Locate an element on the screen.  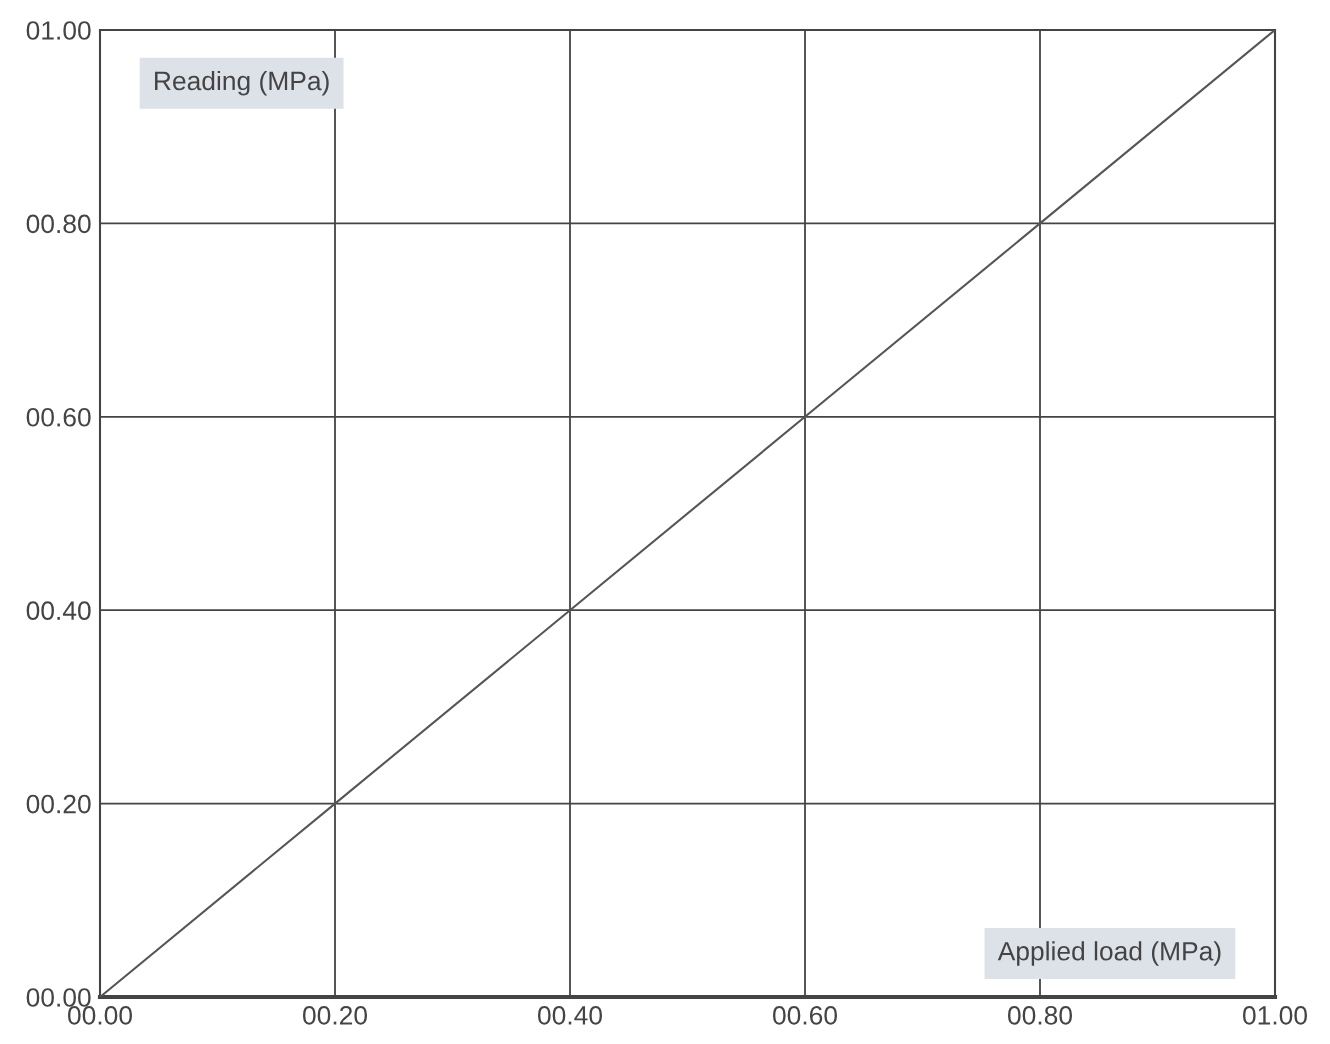
x-tick-label: 01.00 is located at coordinates (1275, 1015).